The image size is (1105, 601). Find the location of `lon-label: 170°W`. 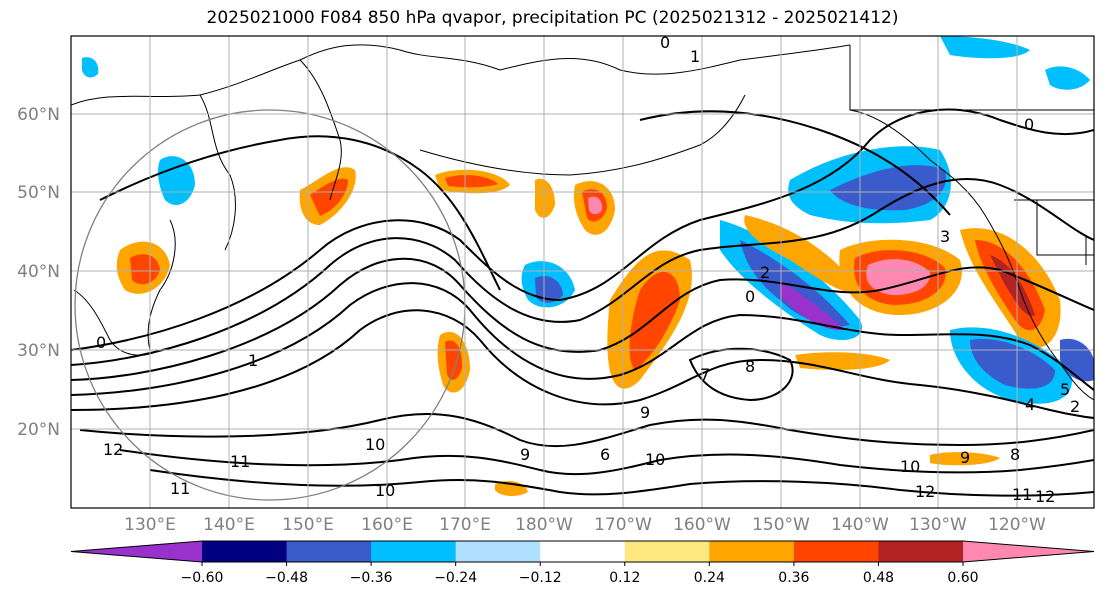

lon-label: 170°W is located at coordinates (623, 525).